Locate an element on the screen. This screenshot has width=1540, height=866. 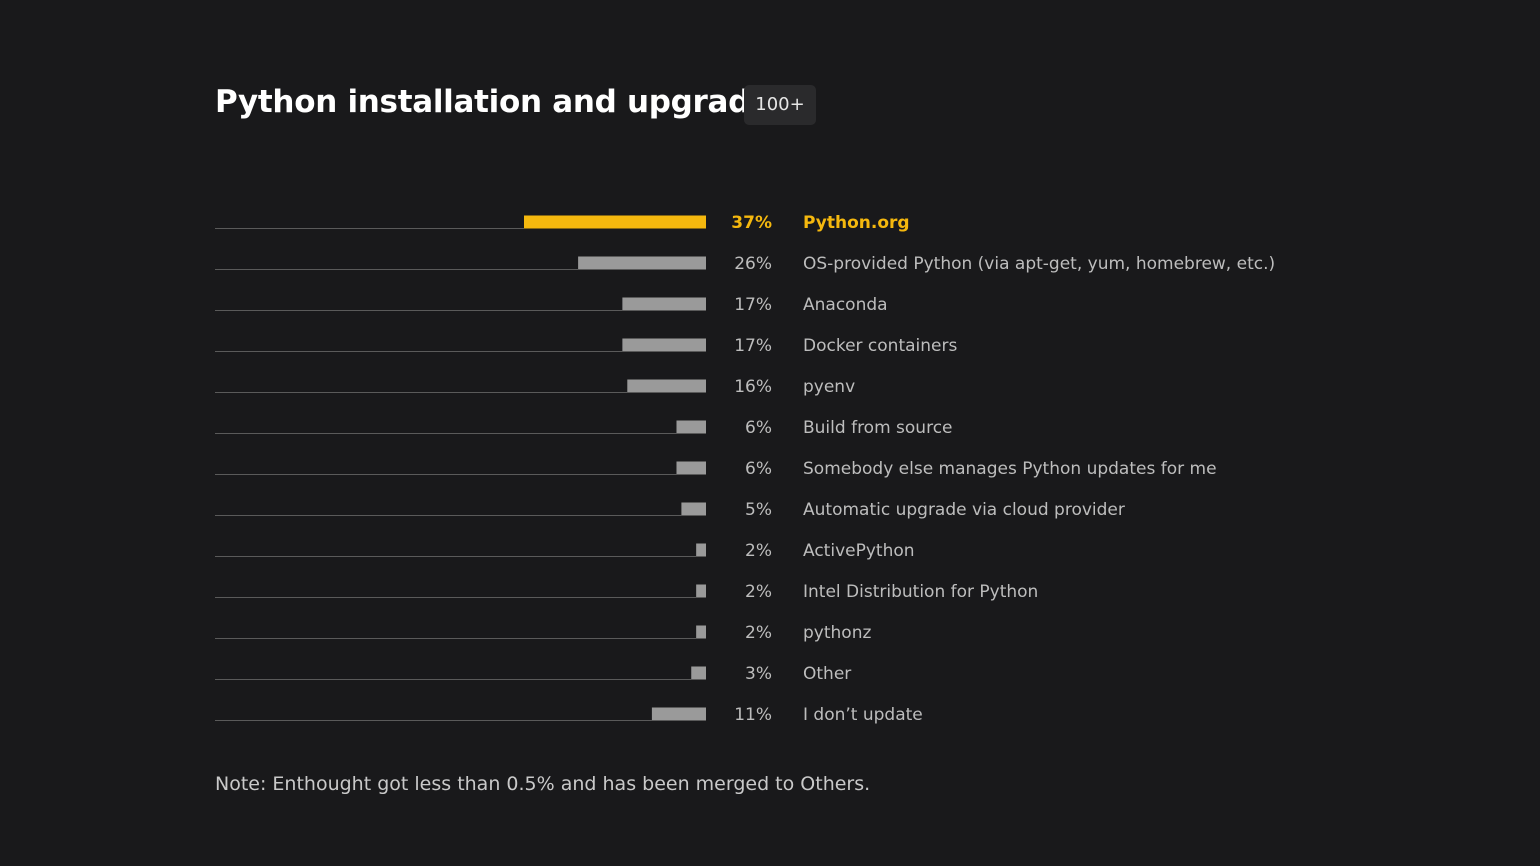
bar-row: 16% pyenv is located at coordinates (535, 387).